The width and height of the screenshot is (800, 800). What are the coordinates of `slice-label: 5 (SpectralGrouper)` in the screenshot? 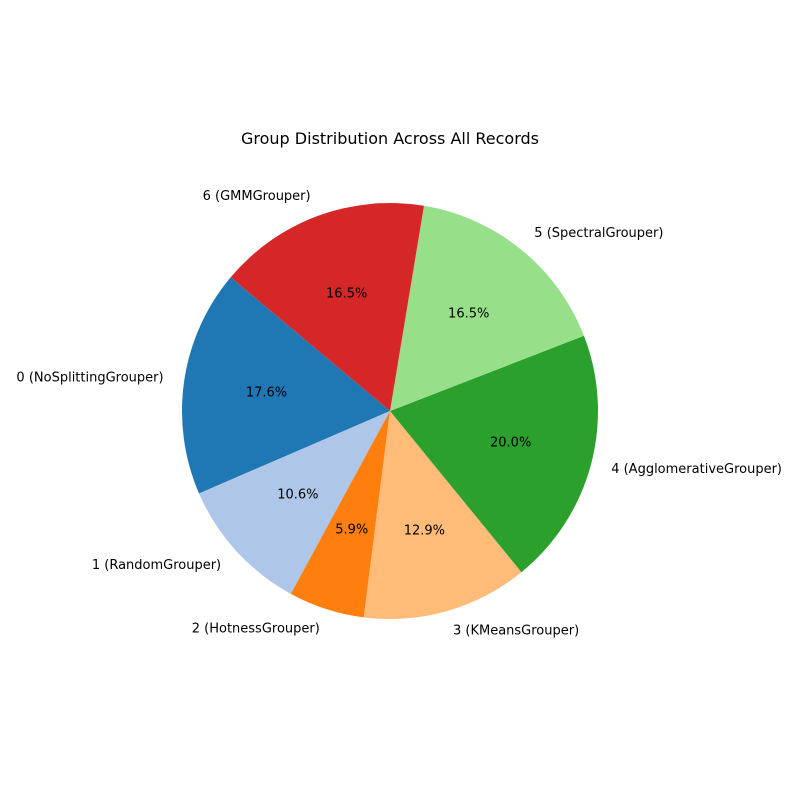 It's located at (598, 233).